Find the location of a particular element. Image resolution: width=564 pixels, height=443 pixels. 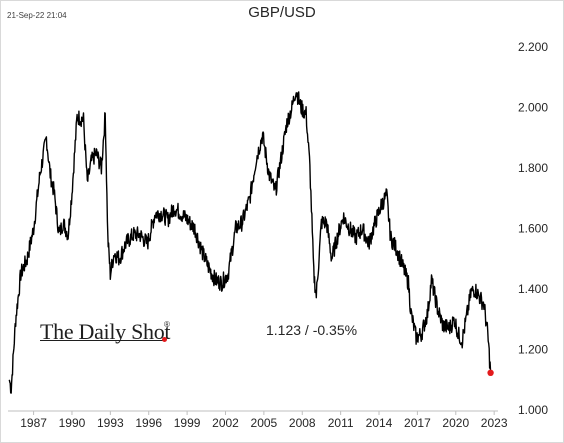

y-tick-label: 2.000 is located at coordinates (533, 108).